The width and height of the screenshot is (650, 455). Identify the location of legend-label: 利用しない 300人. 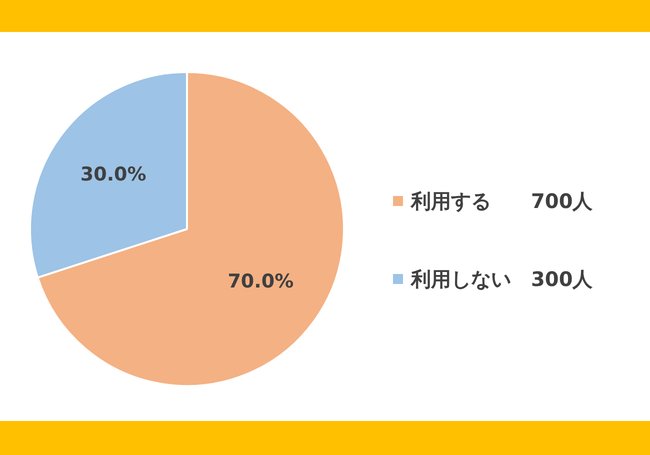
(502, 279).